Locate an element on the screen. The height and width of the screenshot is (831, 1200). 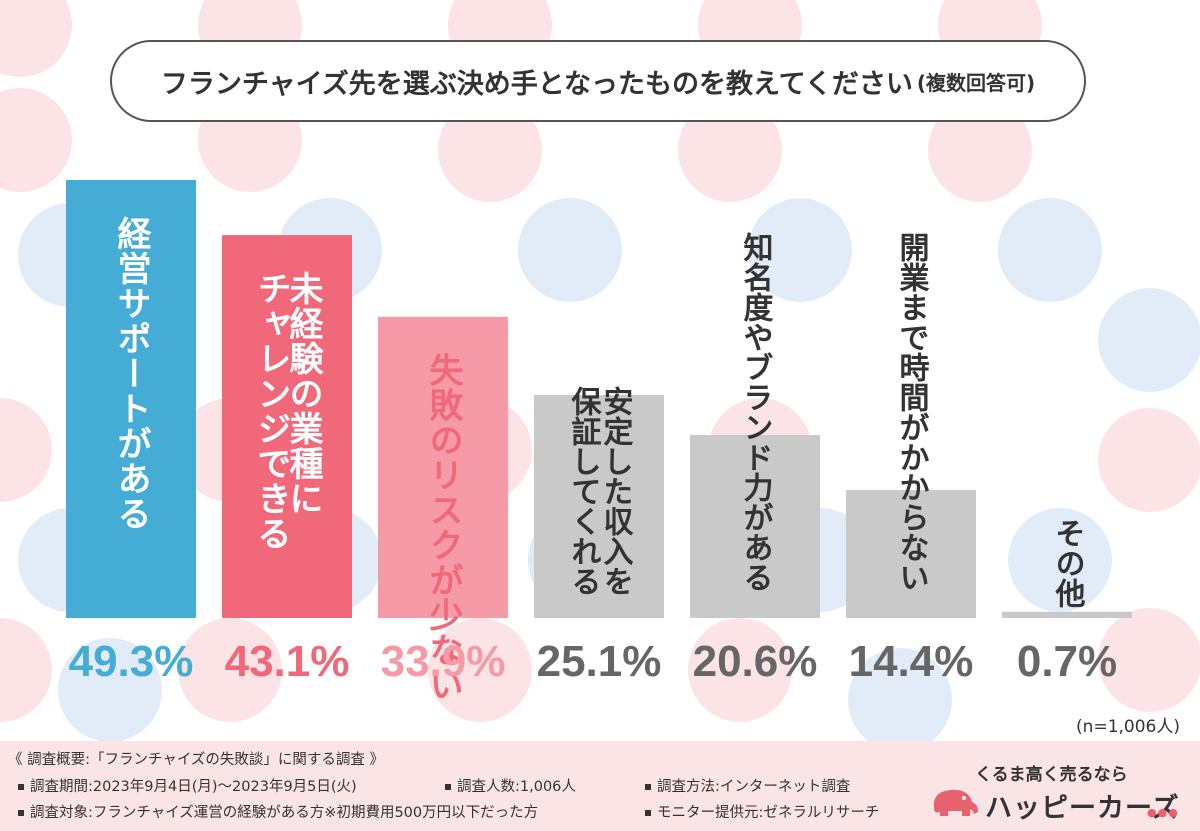
survey-method: 調査方法:インターネット調査 is located at coordinates (754, 787).